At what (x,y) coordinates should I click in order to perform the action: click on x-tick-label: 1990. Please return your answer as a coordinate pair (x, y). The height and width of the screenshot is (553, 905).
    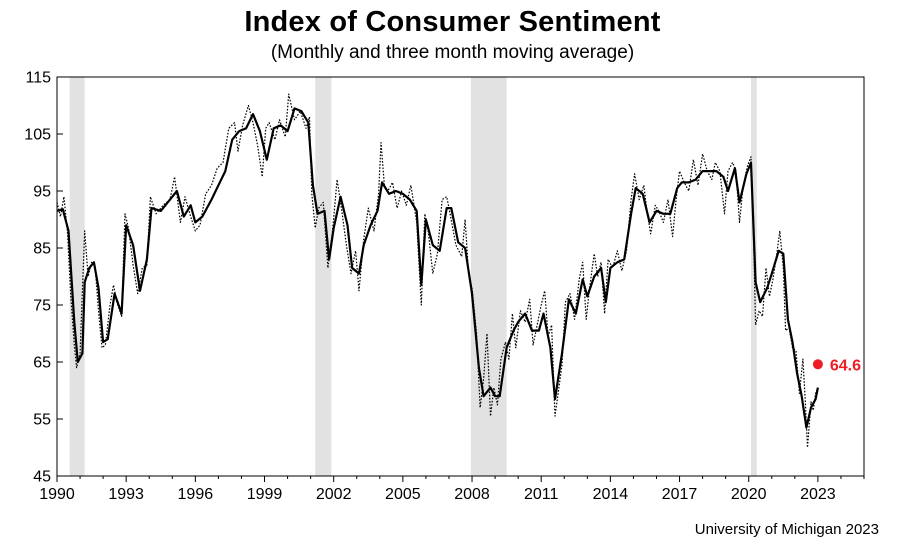
    Looking at the image, I should click on (57, 494).